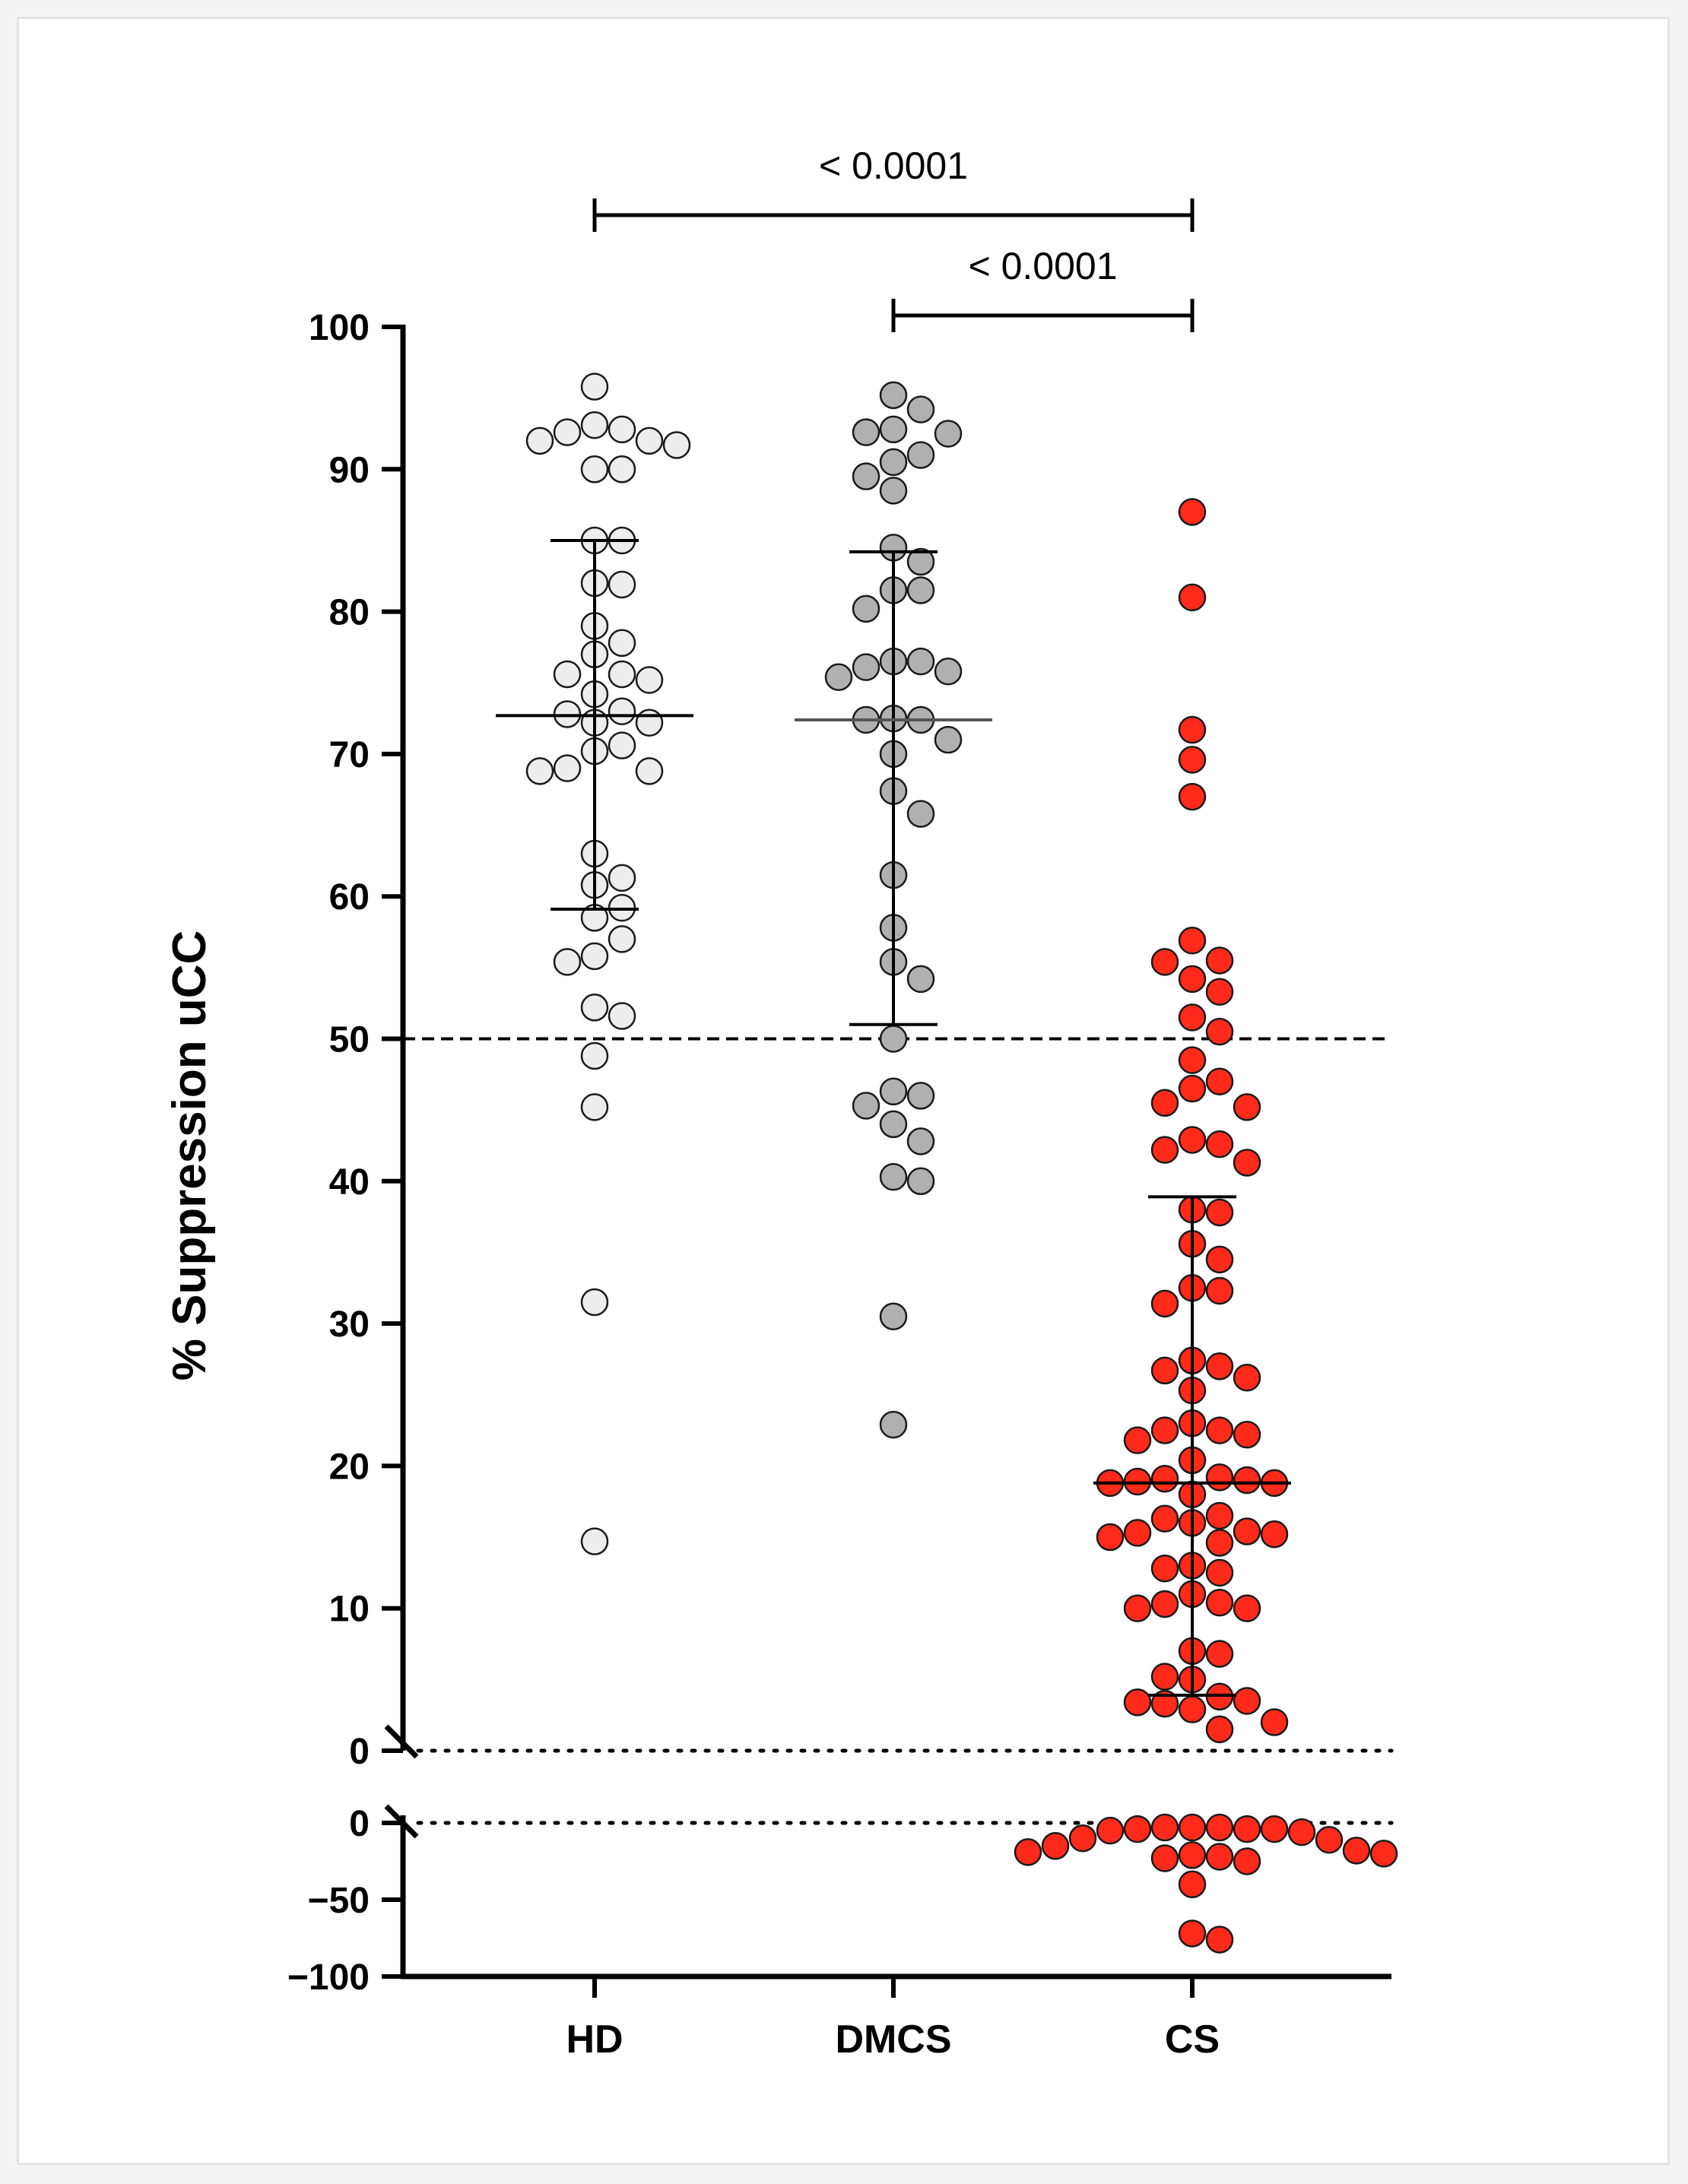  I want to click on y-tick-label-upper: 80, so click(349, 613).